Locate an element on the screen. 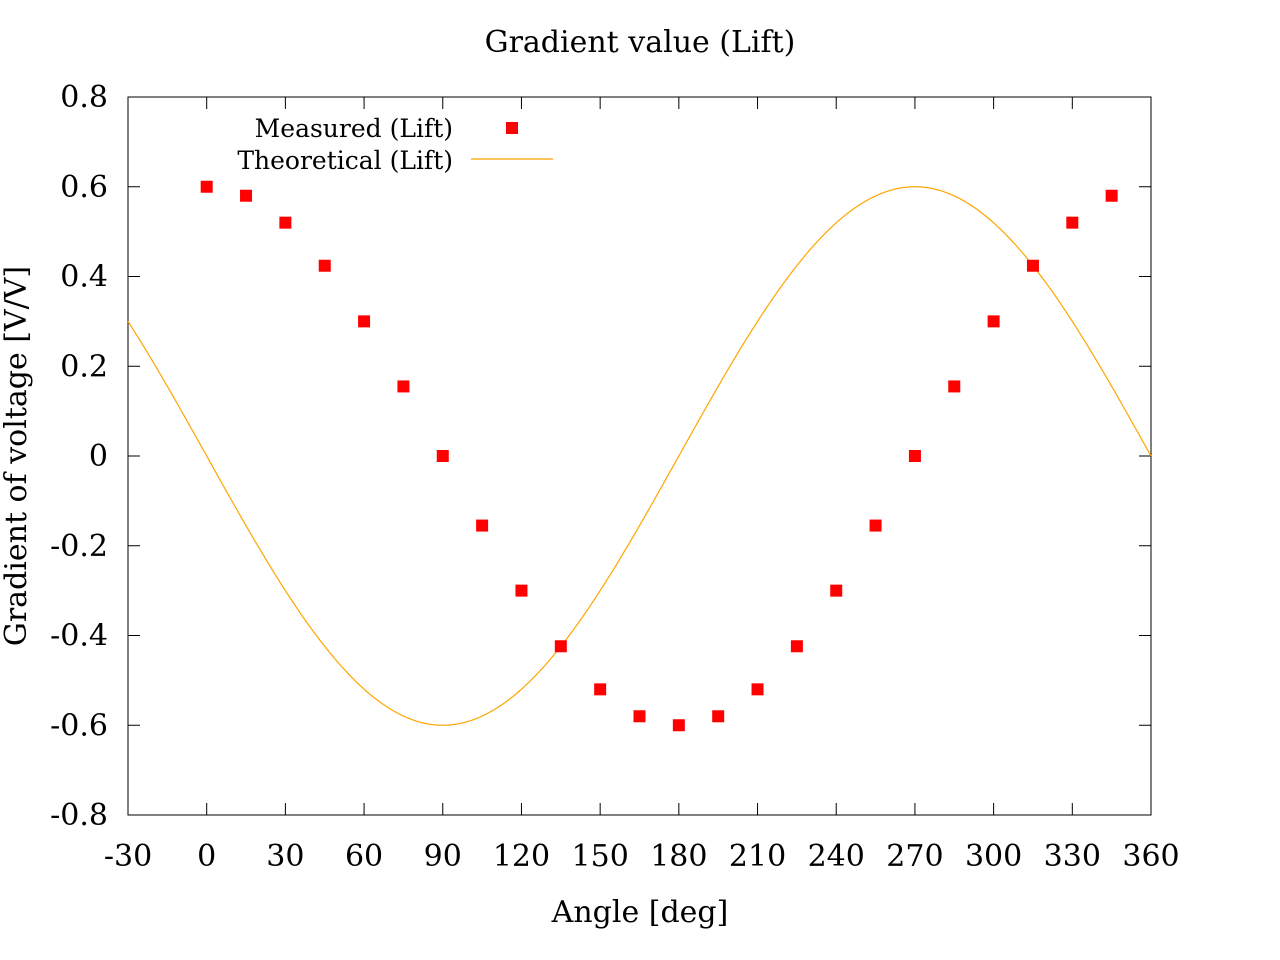  x-tick-label: 60 is located at coordinates (364, 856).